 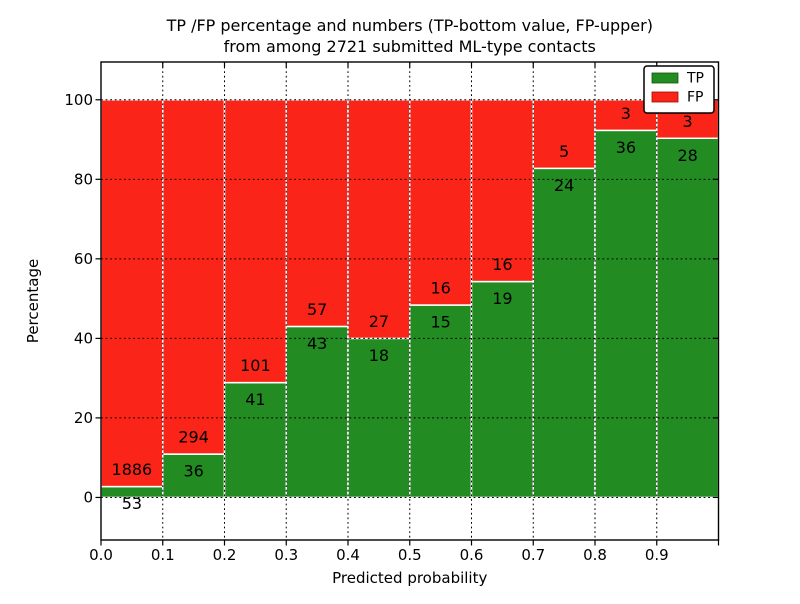 What do you see at coordinates (687, 155) in the screenshot?
I see `tp-count-label: 28` at bounding box center [687, 155].